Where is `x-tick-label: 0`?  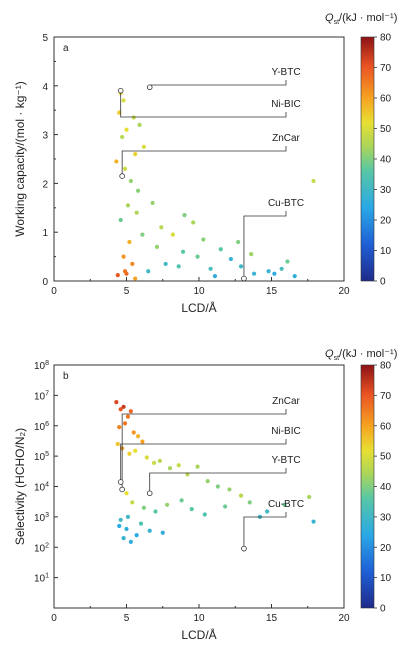
x-tick-label: 0 is located at coordinates (54, 618).